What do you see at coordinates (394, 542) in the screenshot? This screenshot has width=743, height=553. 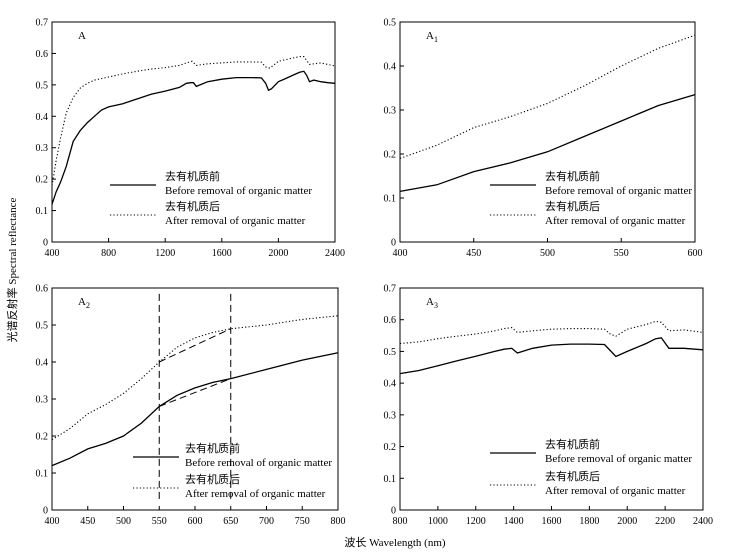 I see `figure-xlabel: 波长 Wavelength (nm)` at bounding box center [394, 542].